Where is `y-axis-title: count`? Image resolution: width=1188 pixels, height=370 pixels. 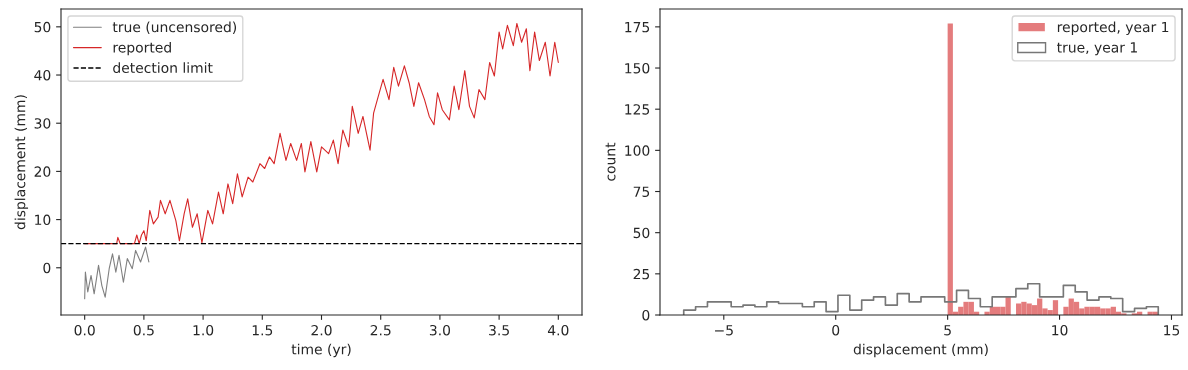
y-axis-title: count is located at coordinates (610, 161).